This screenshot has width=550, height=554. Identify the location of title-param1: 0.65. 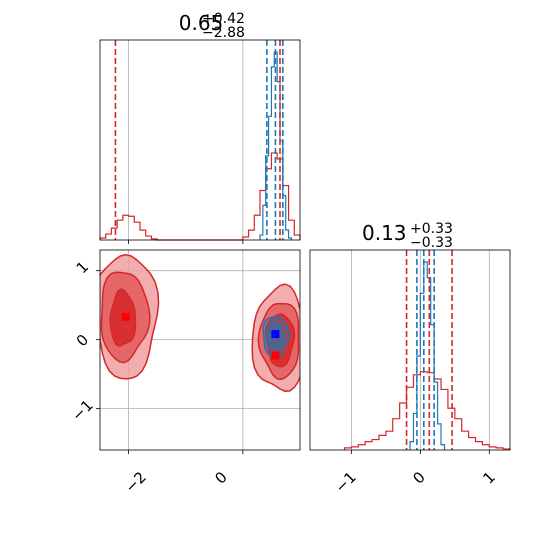
(201, 23).